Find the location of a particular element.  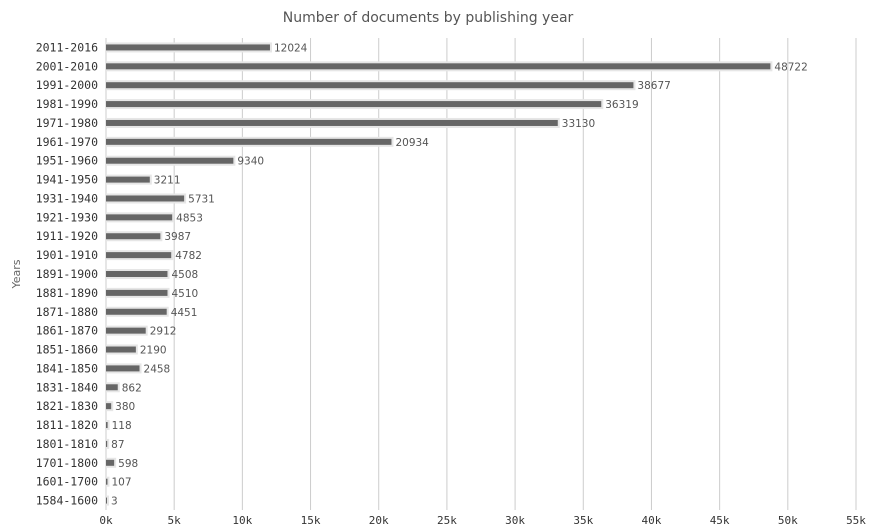

category-label: 1921-1930 is located at coordinates (67, 217).